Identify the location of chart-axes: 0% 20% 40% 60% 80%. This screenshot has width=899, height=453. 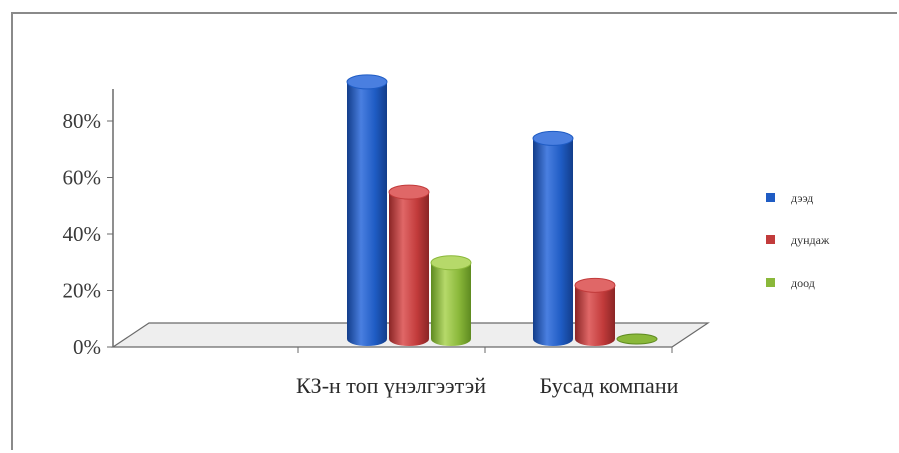
(88, 224).